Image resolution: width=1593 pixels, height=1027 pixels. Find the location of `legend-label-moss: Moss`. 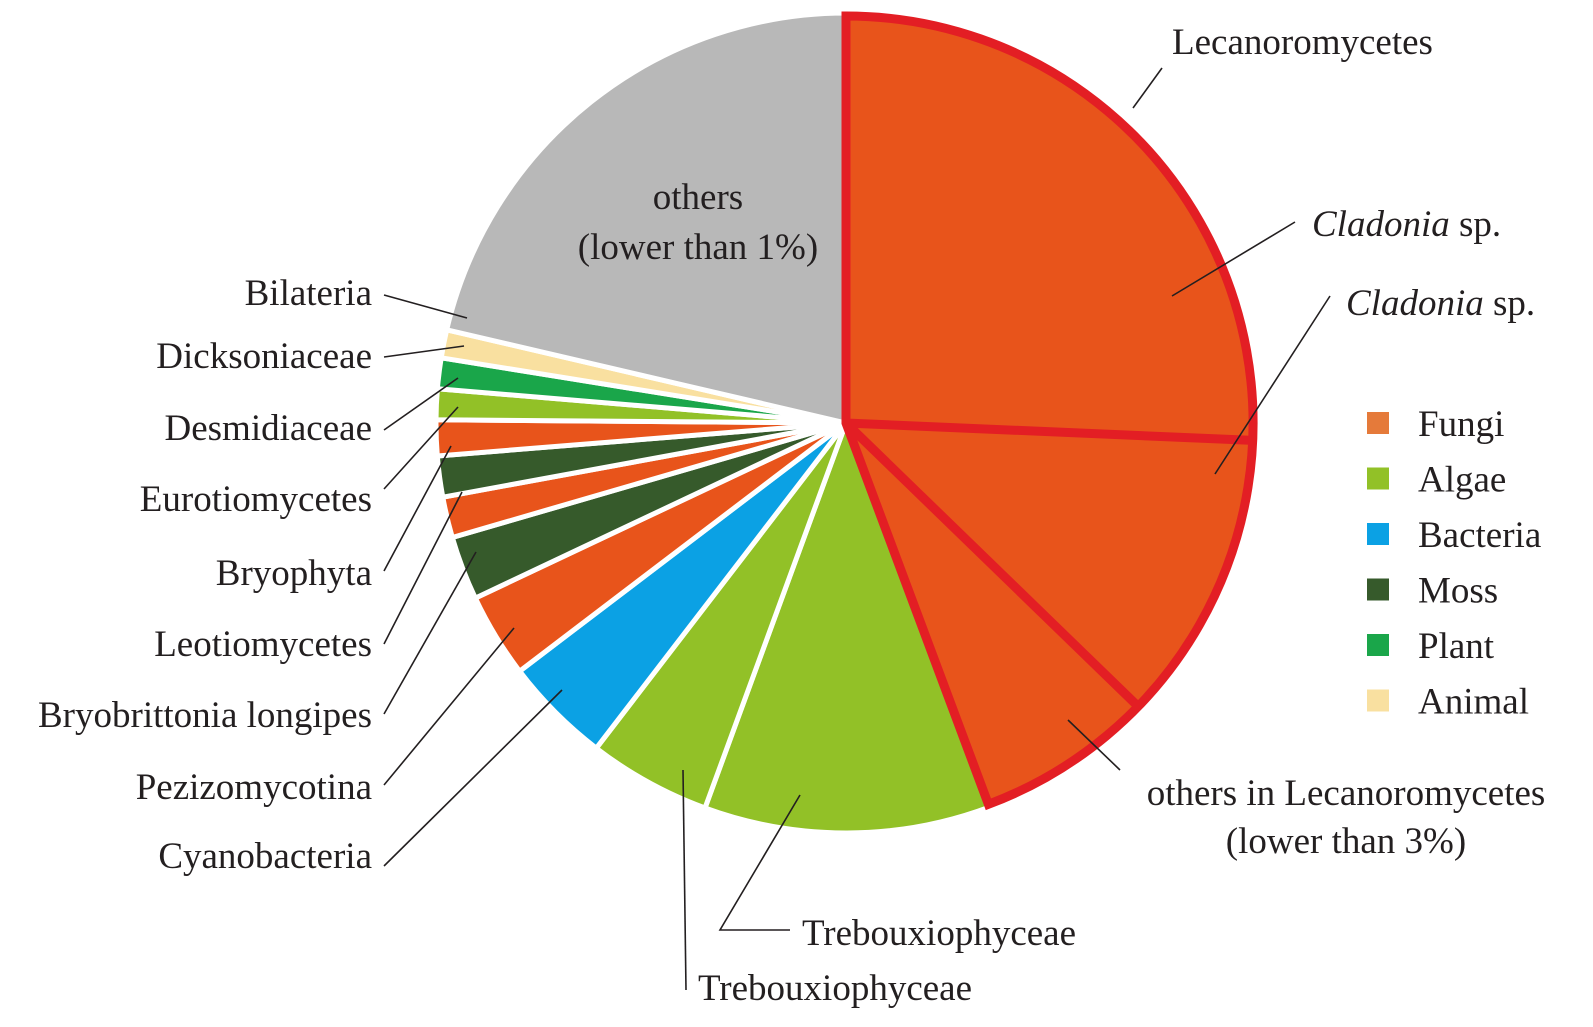

legend-label-moss: Moss is located at coordinates (1458, 591).